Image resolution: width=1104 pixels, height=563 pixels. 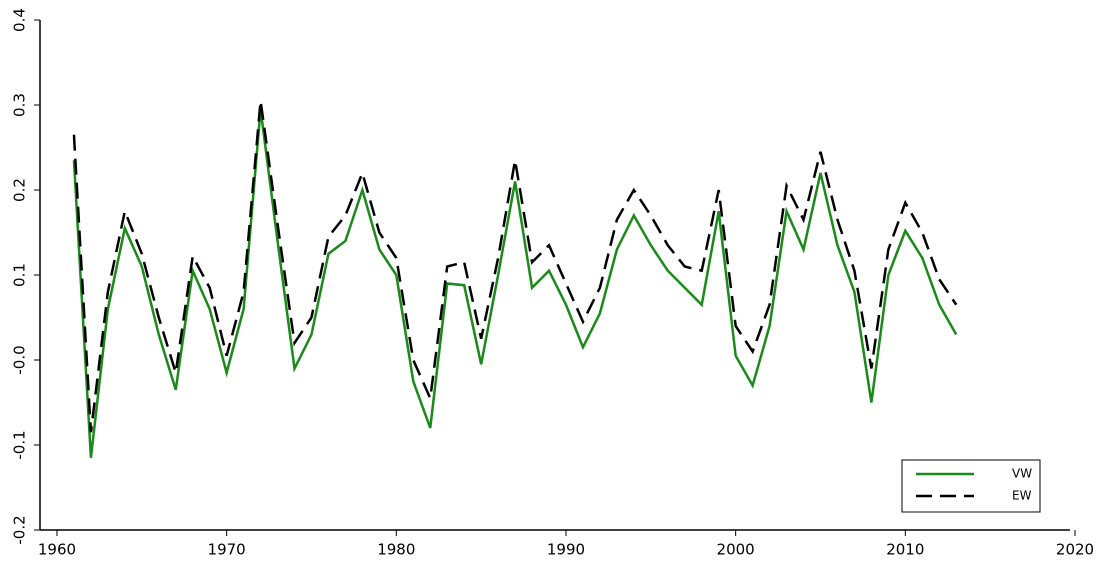 I want to click on legend: VW EW, so click(x=971, y=486).